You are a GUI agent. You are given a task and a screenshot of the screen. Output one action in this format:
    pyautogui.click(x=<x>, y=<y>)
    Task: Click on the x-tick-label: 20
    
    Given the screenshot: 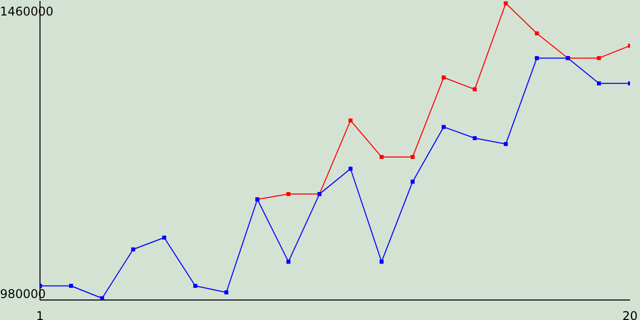 What is the action you would take?
    pyautogui.click(x=630, y=314)
    